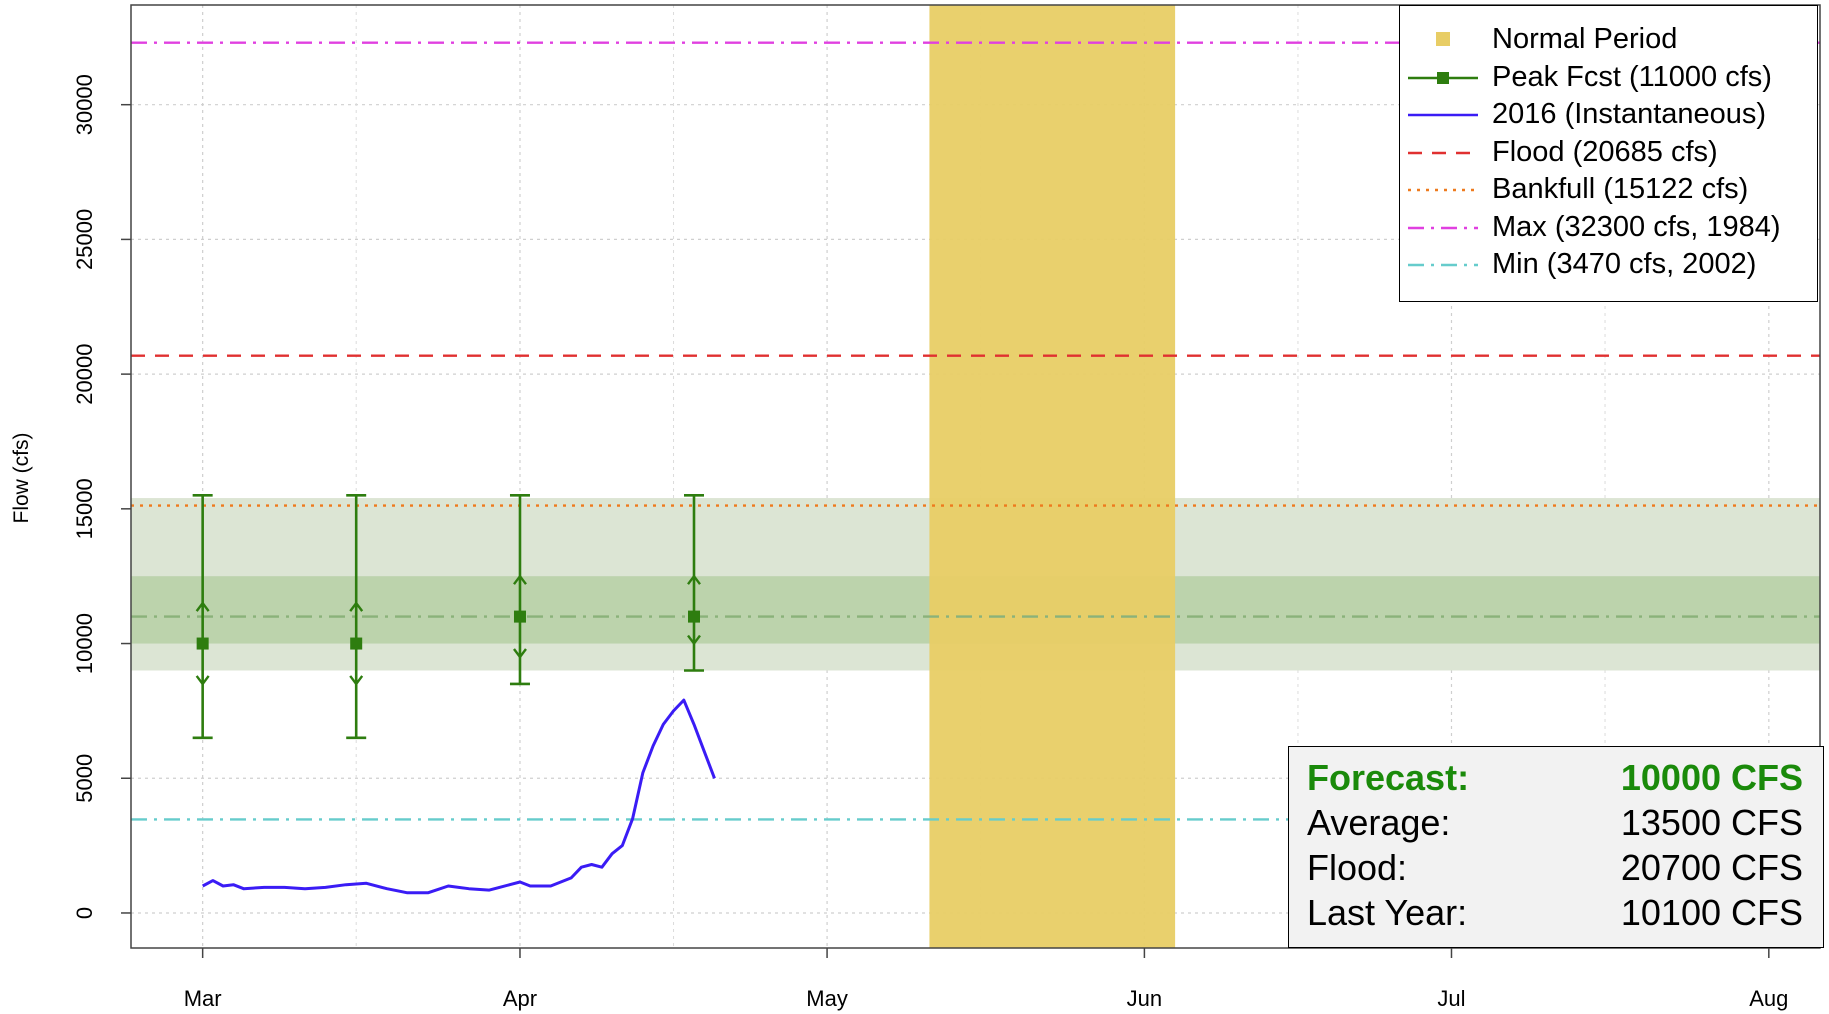 The height and width of the screenshot is (1014, 1829). I want to click on x-tick-label: Jun, so click(1144, 998).